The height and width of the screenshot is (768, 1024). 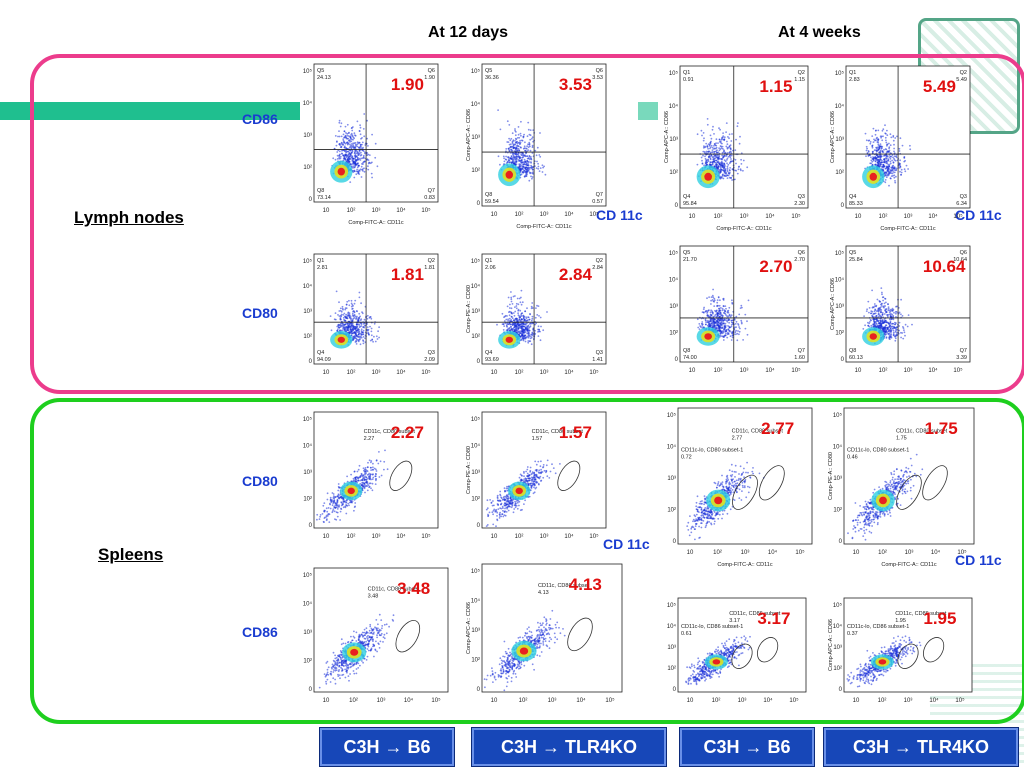 I want to click on quadrant-name: Q3, so click(x=963, y=197).